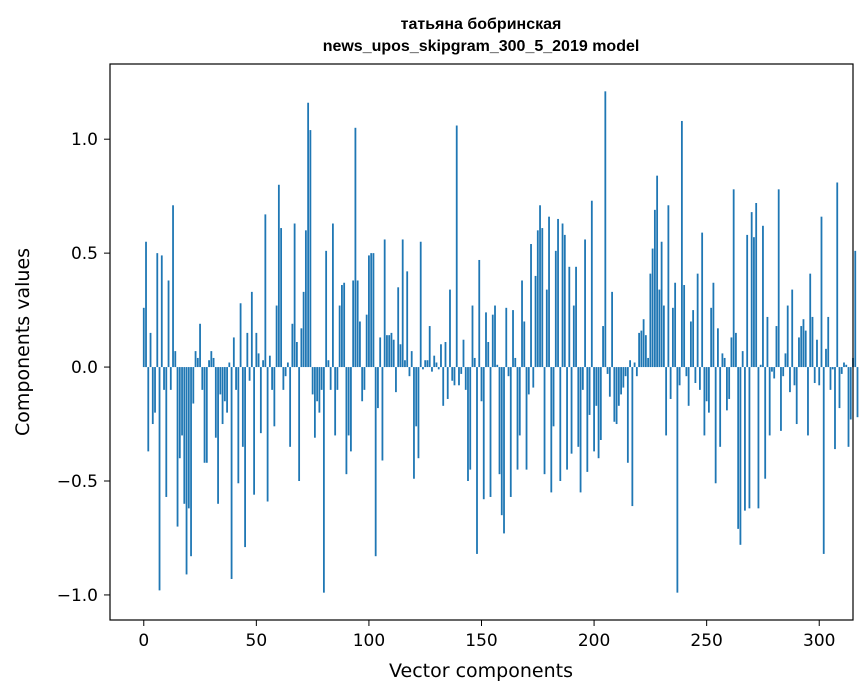  Describe the element at coordinates (819, 641) in the screenshot. I see `x-tick-label: 300` at that location.